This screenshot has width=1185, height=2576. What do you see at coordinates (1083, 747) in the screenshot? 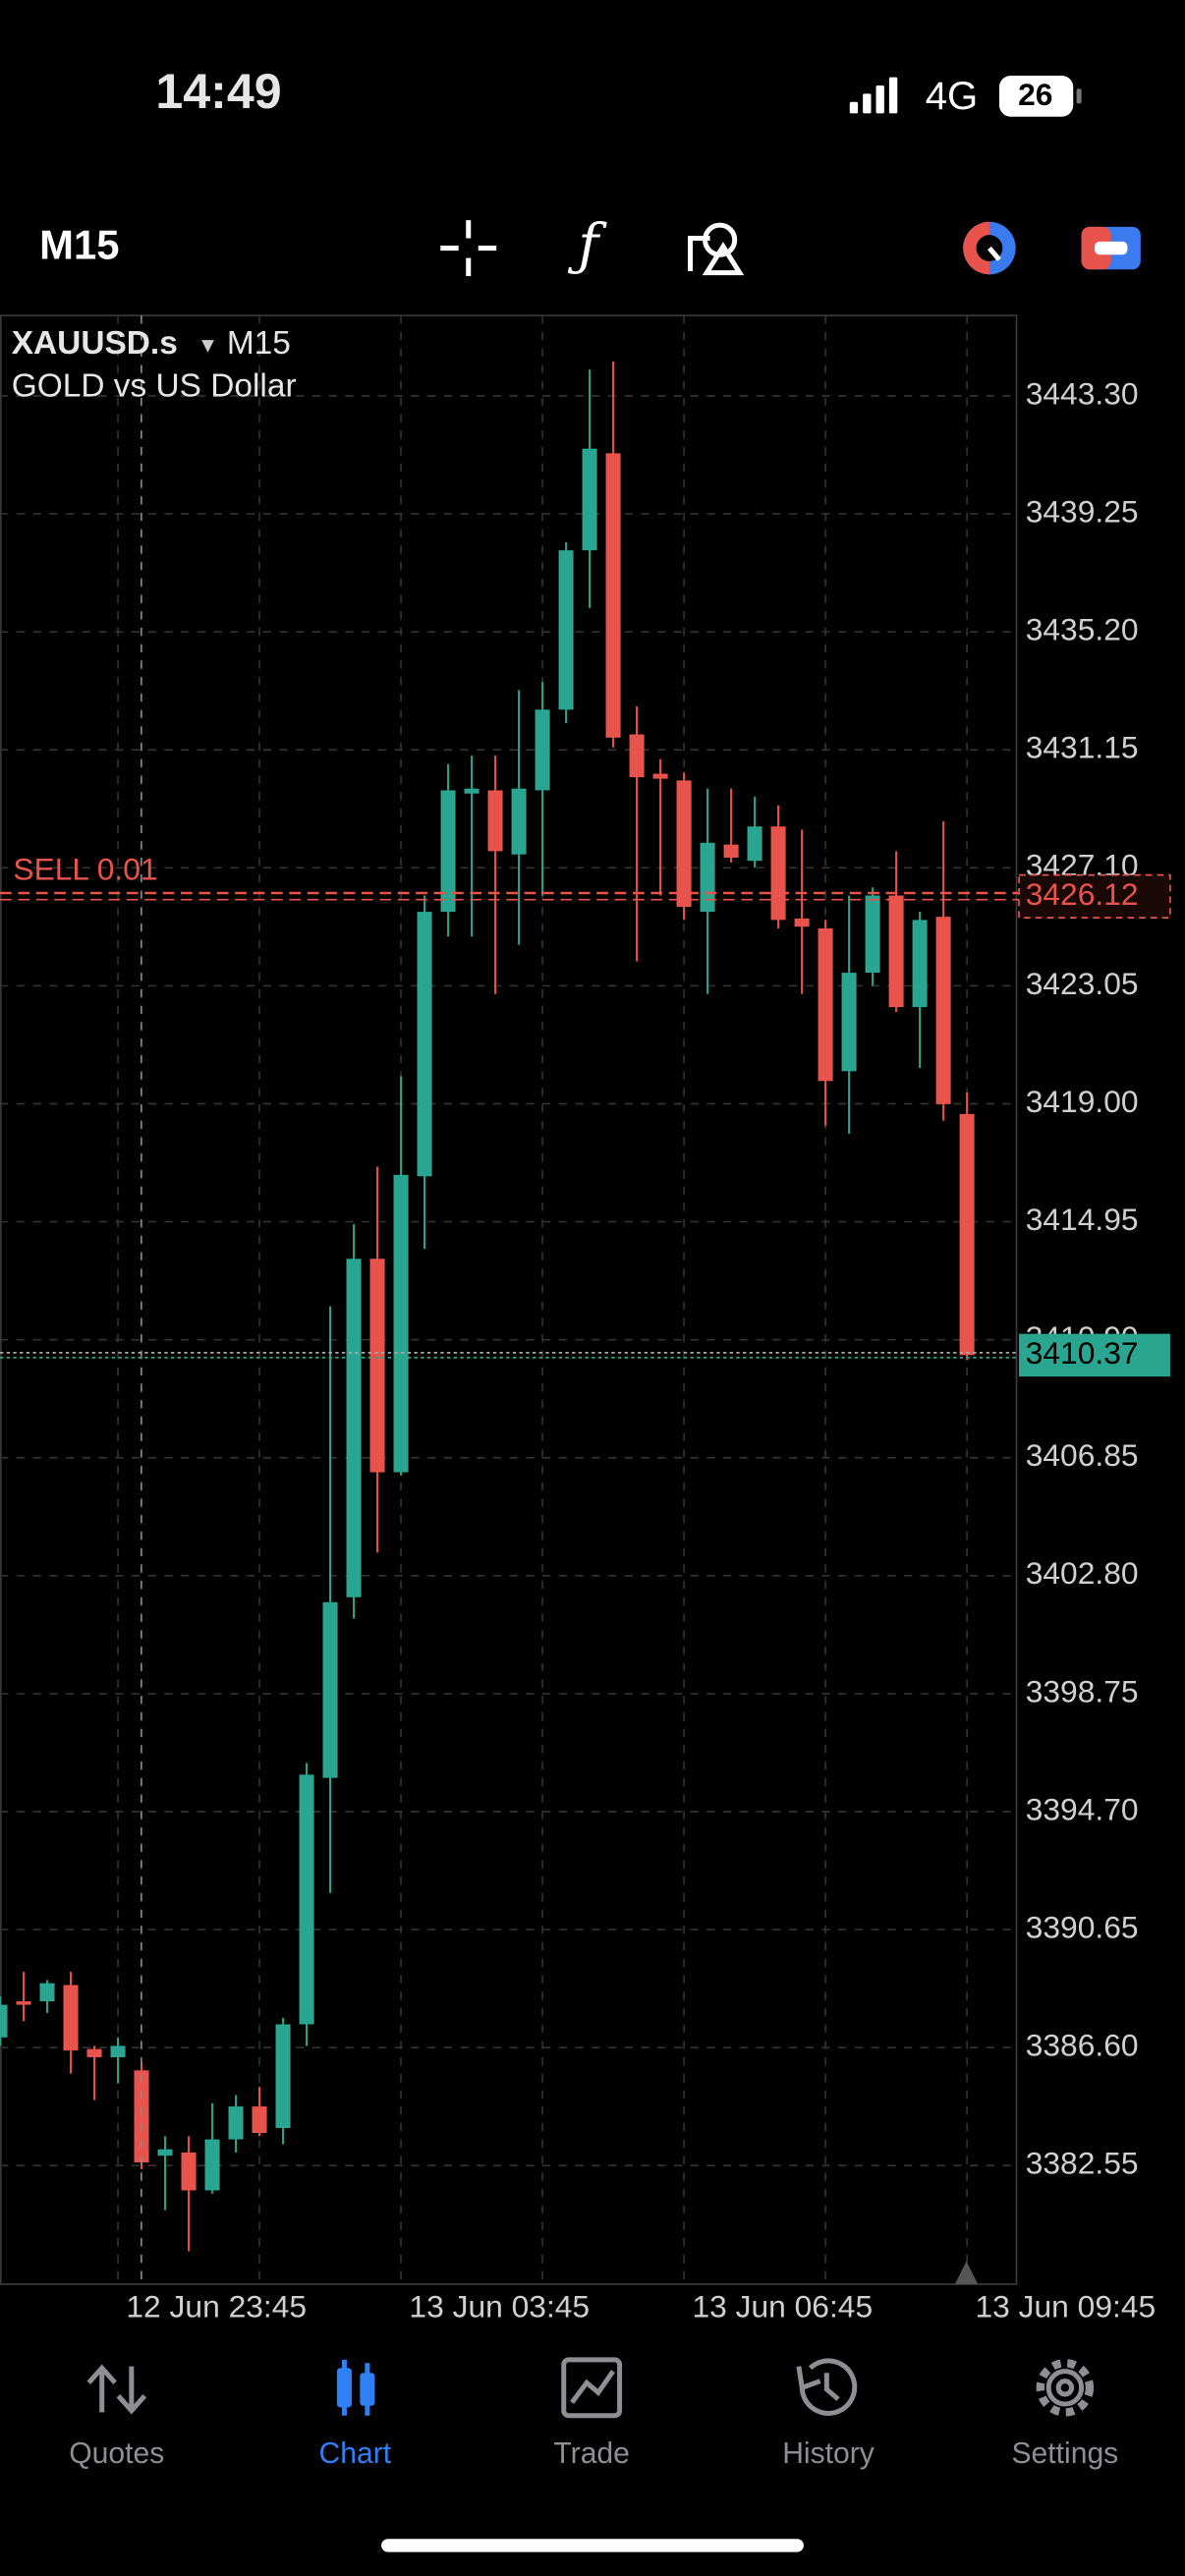
I see `y-tick-label: 3431.15` at bounding box center [1083, 747].